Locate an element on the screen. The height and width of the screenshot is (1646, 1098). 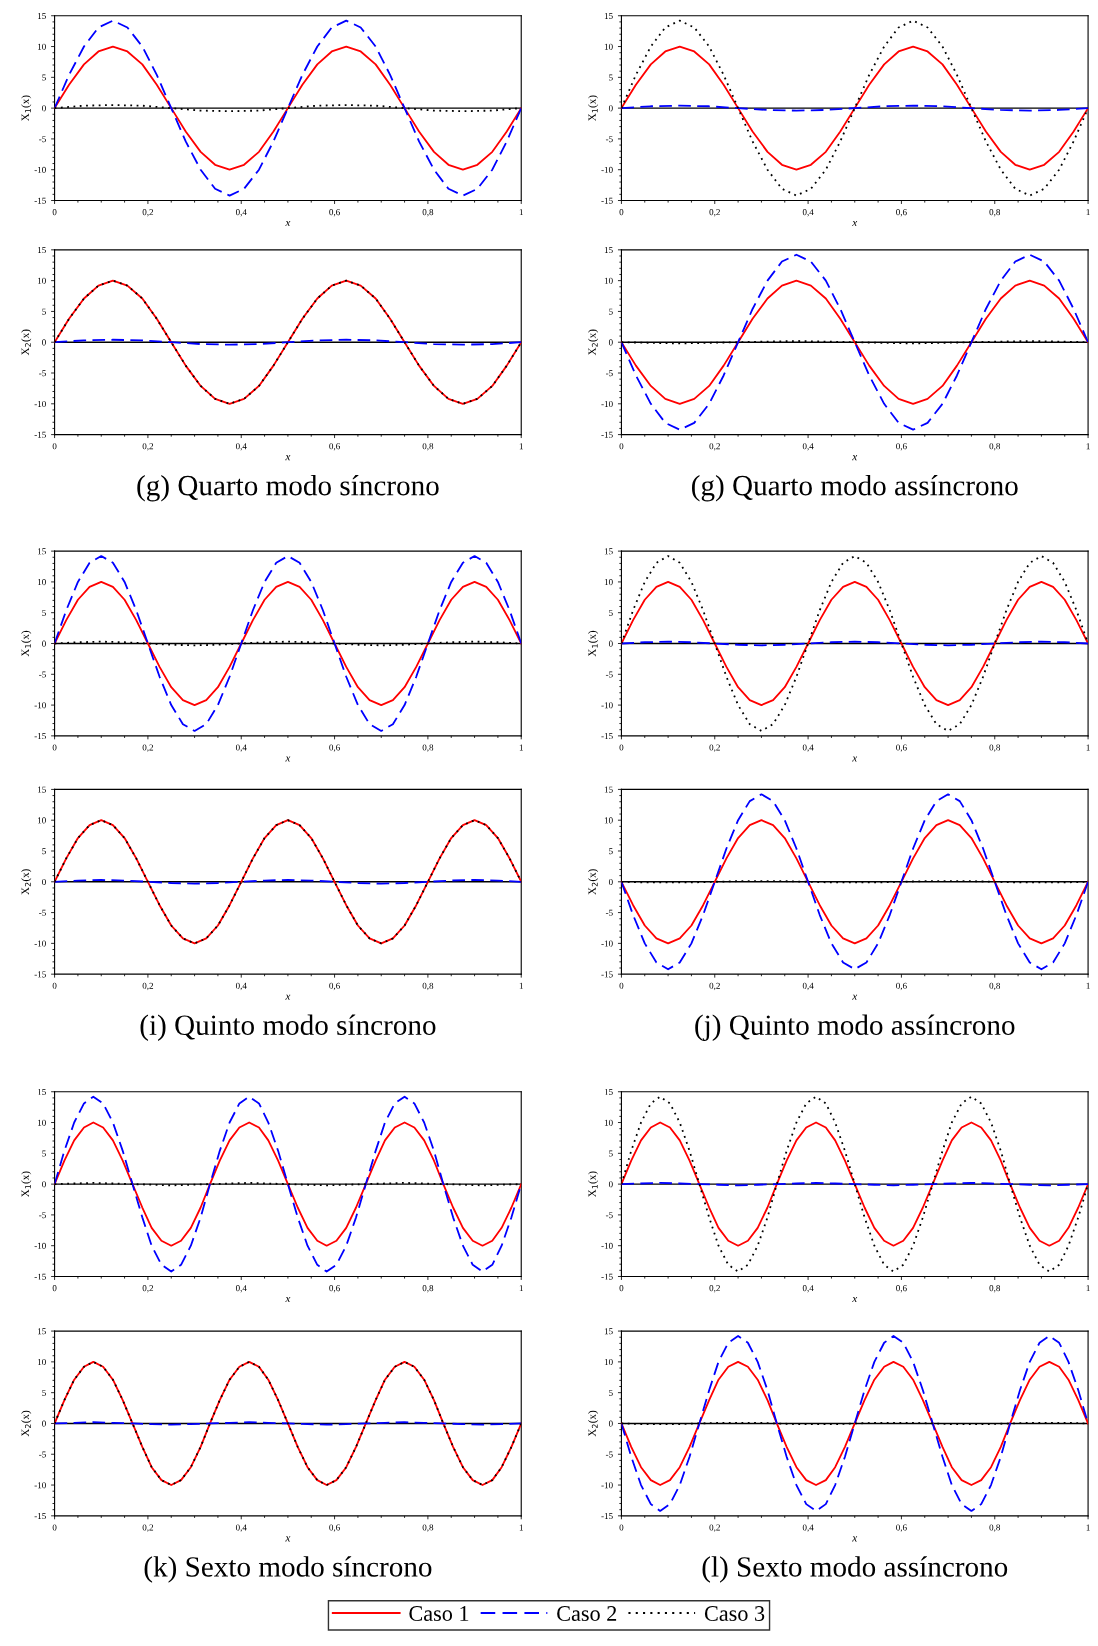
text: (k) Sexto modo síncrono is located at coordinates (288, 1569).